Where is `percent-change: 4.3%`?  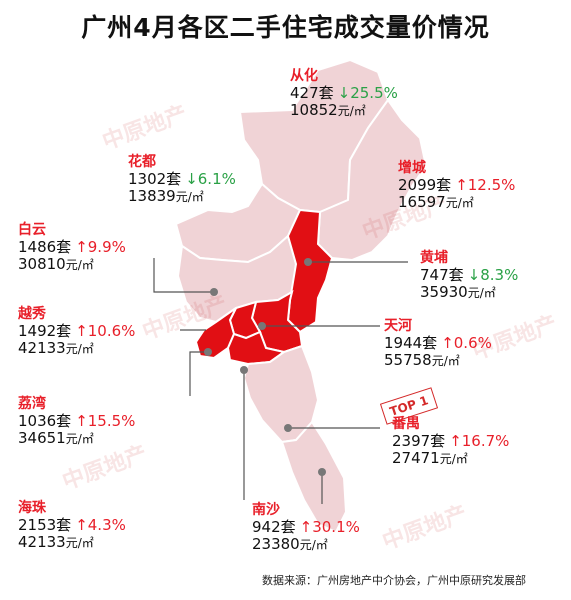
percent-change: 4.3% is located at coordinates (106, 525).